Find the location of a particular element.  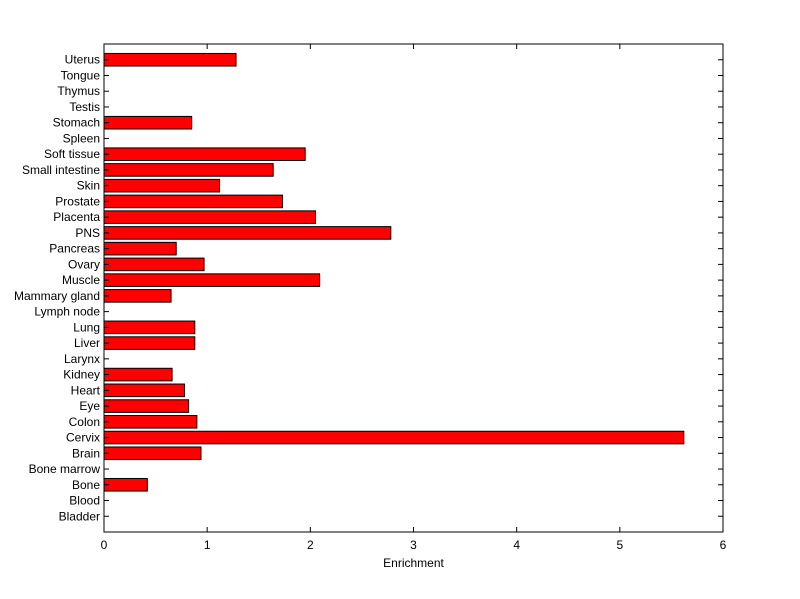

bar-eye is located at coordinates (146, 406).